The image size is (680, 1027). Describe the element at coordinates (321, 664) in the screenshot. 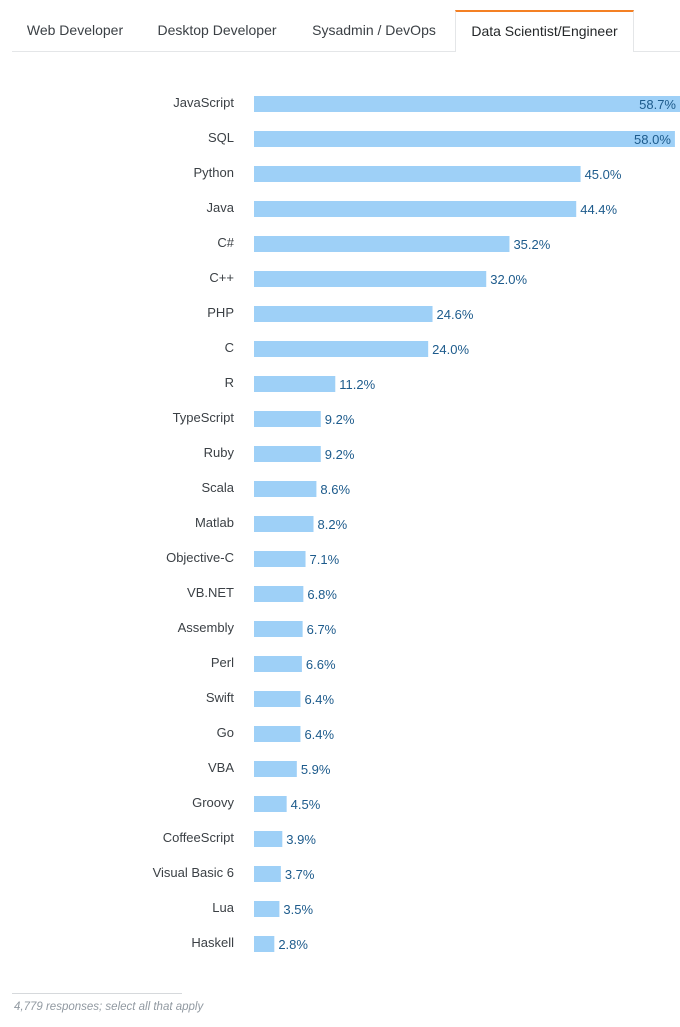

I see `value-label-perl: 6.6%` at that location.